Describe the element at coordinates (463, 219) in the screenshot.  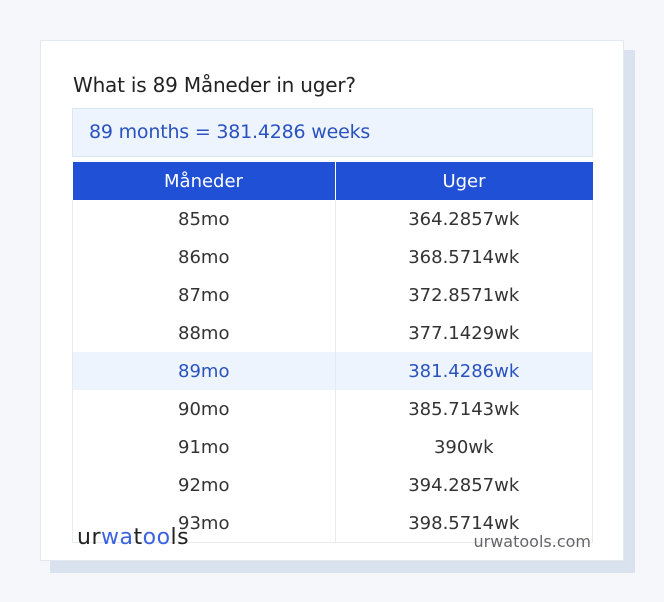
I see `weeks-cell: 364.2857wk` at that location.